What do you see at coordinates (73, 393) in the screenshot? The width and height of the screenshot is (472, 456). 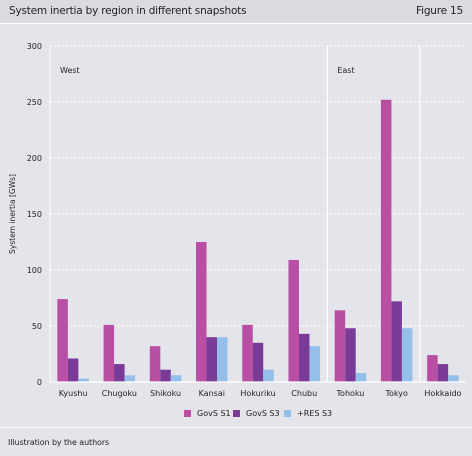 I see `x-tick-label: Kyushu` at bounding box center [73, 393].